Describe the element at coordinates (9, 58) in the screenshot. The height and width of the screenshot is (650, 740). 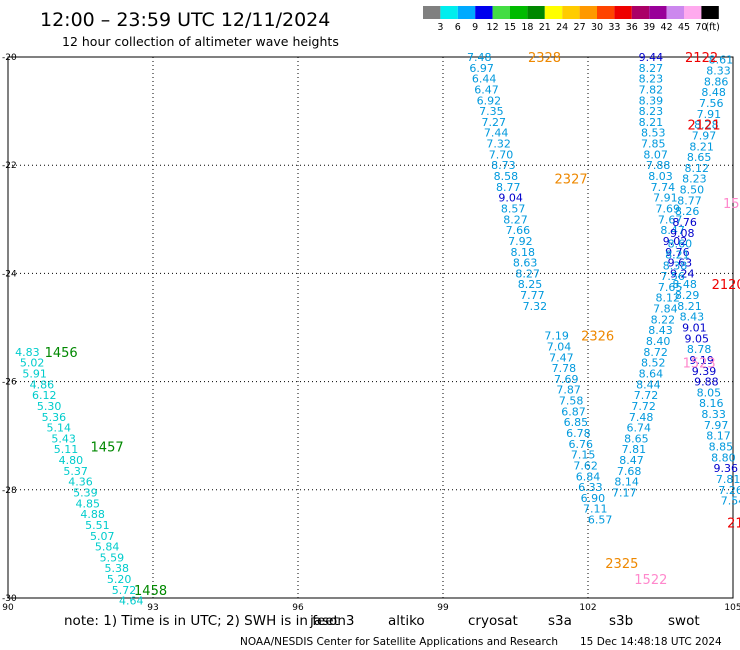
I see `y-tick-label: -20` at that location.